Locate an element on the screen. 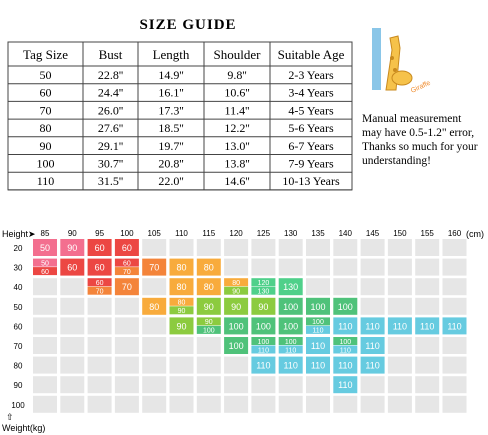  table-cell: 90 is located at coordinates (46, 146).